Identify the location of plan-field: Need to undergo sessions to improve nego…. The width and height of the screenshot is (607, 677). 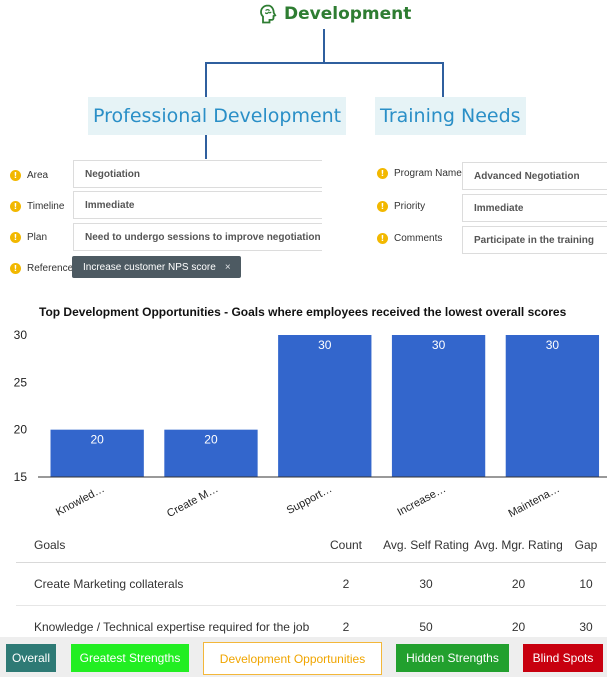
(197, 237).